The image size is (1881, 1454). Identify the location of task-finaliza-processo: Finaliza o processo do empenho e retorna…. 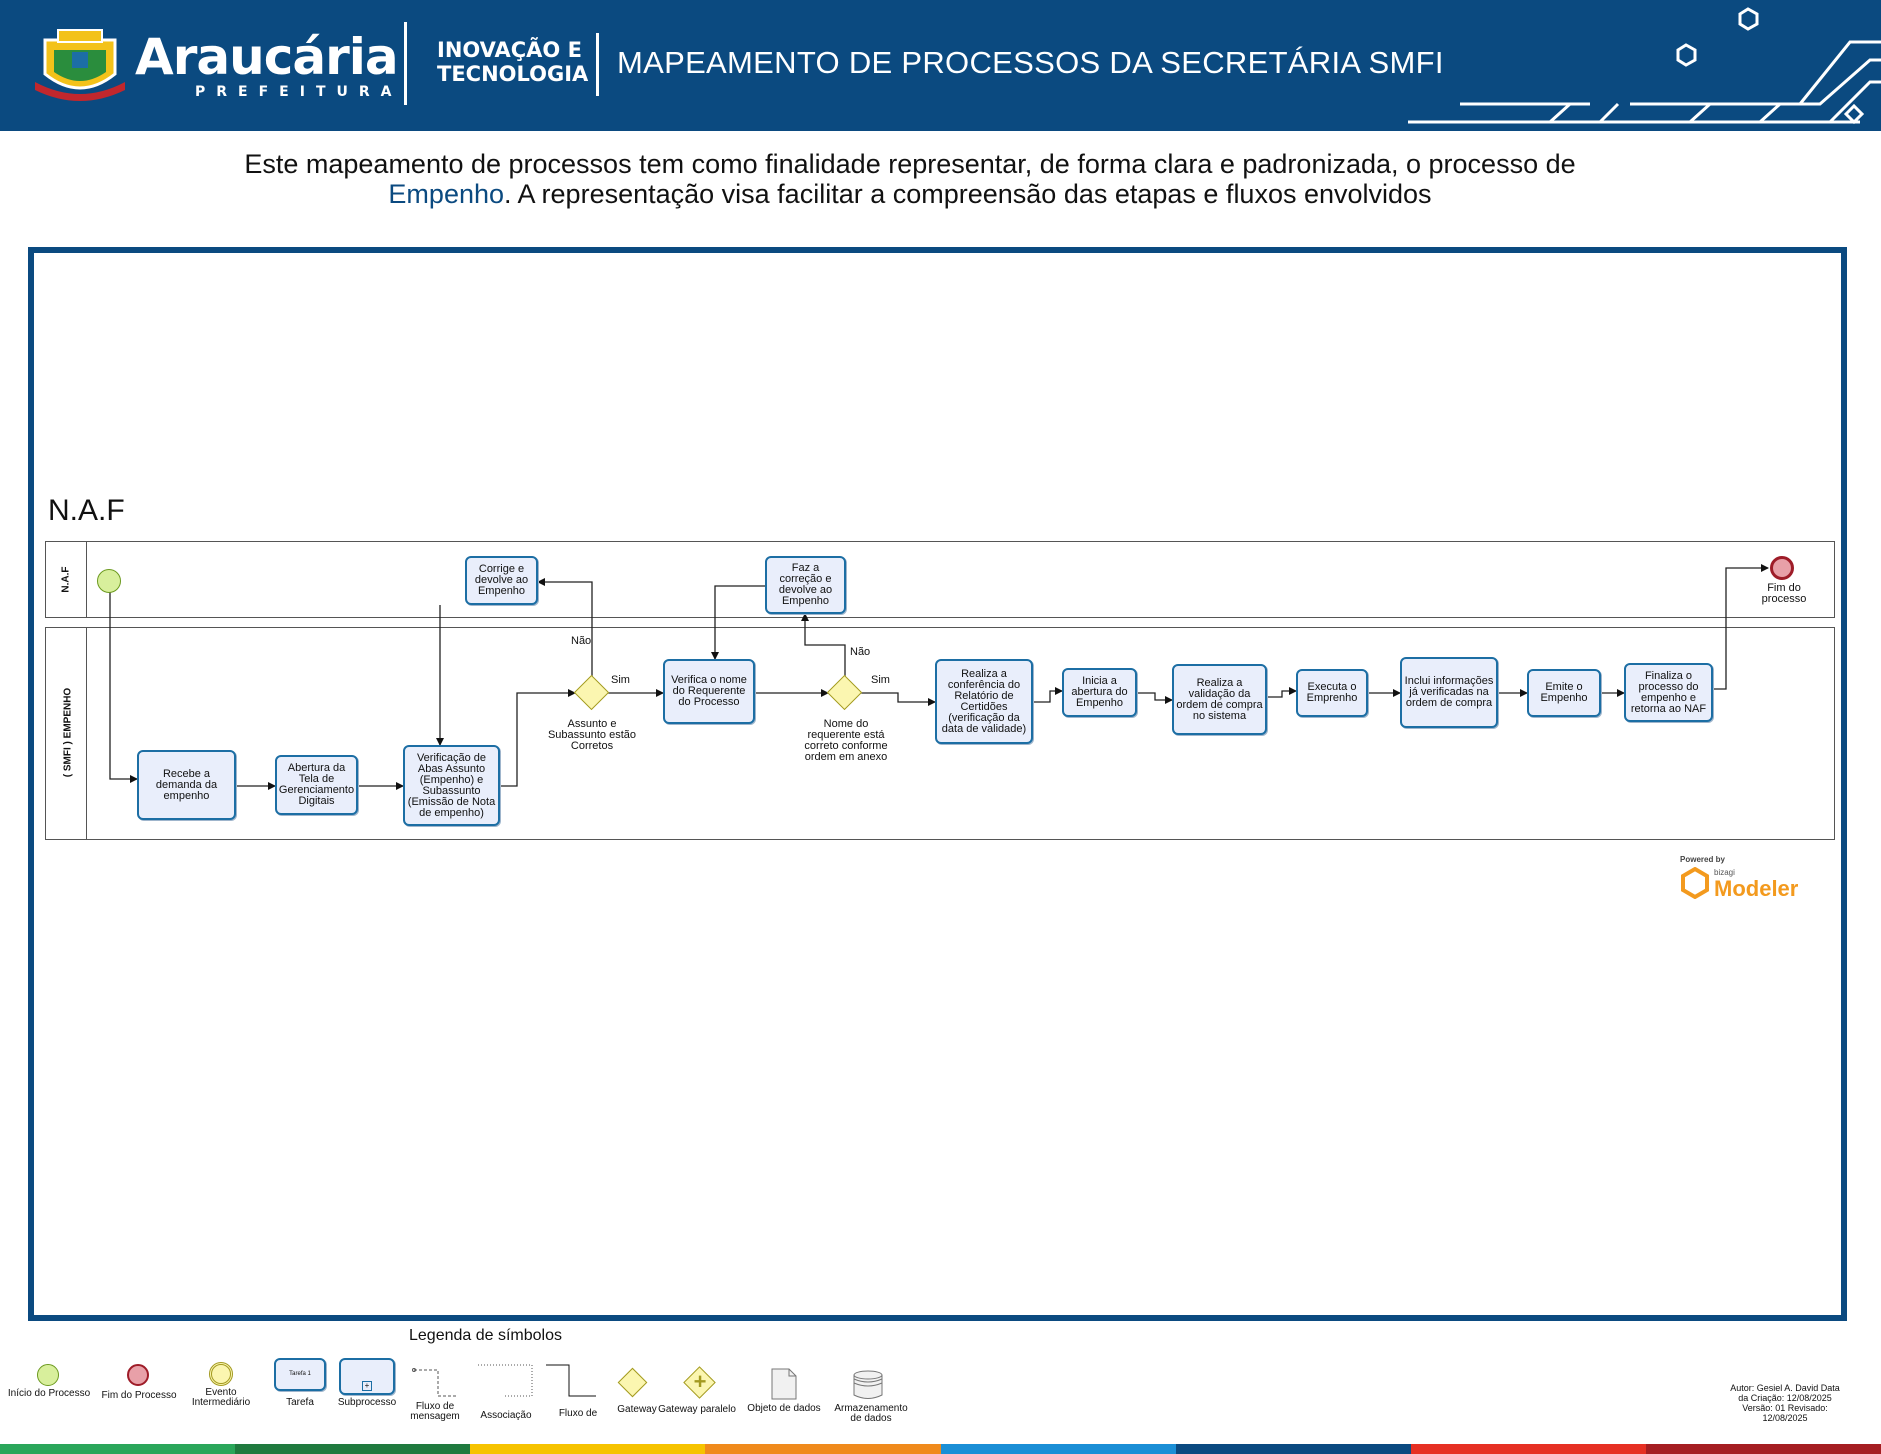
(1668, 692).